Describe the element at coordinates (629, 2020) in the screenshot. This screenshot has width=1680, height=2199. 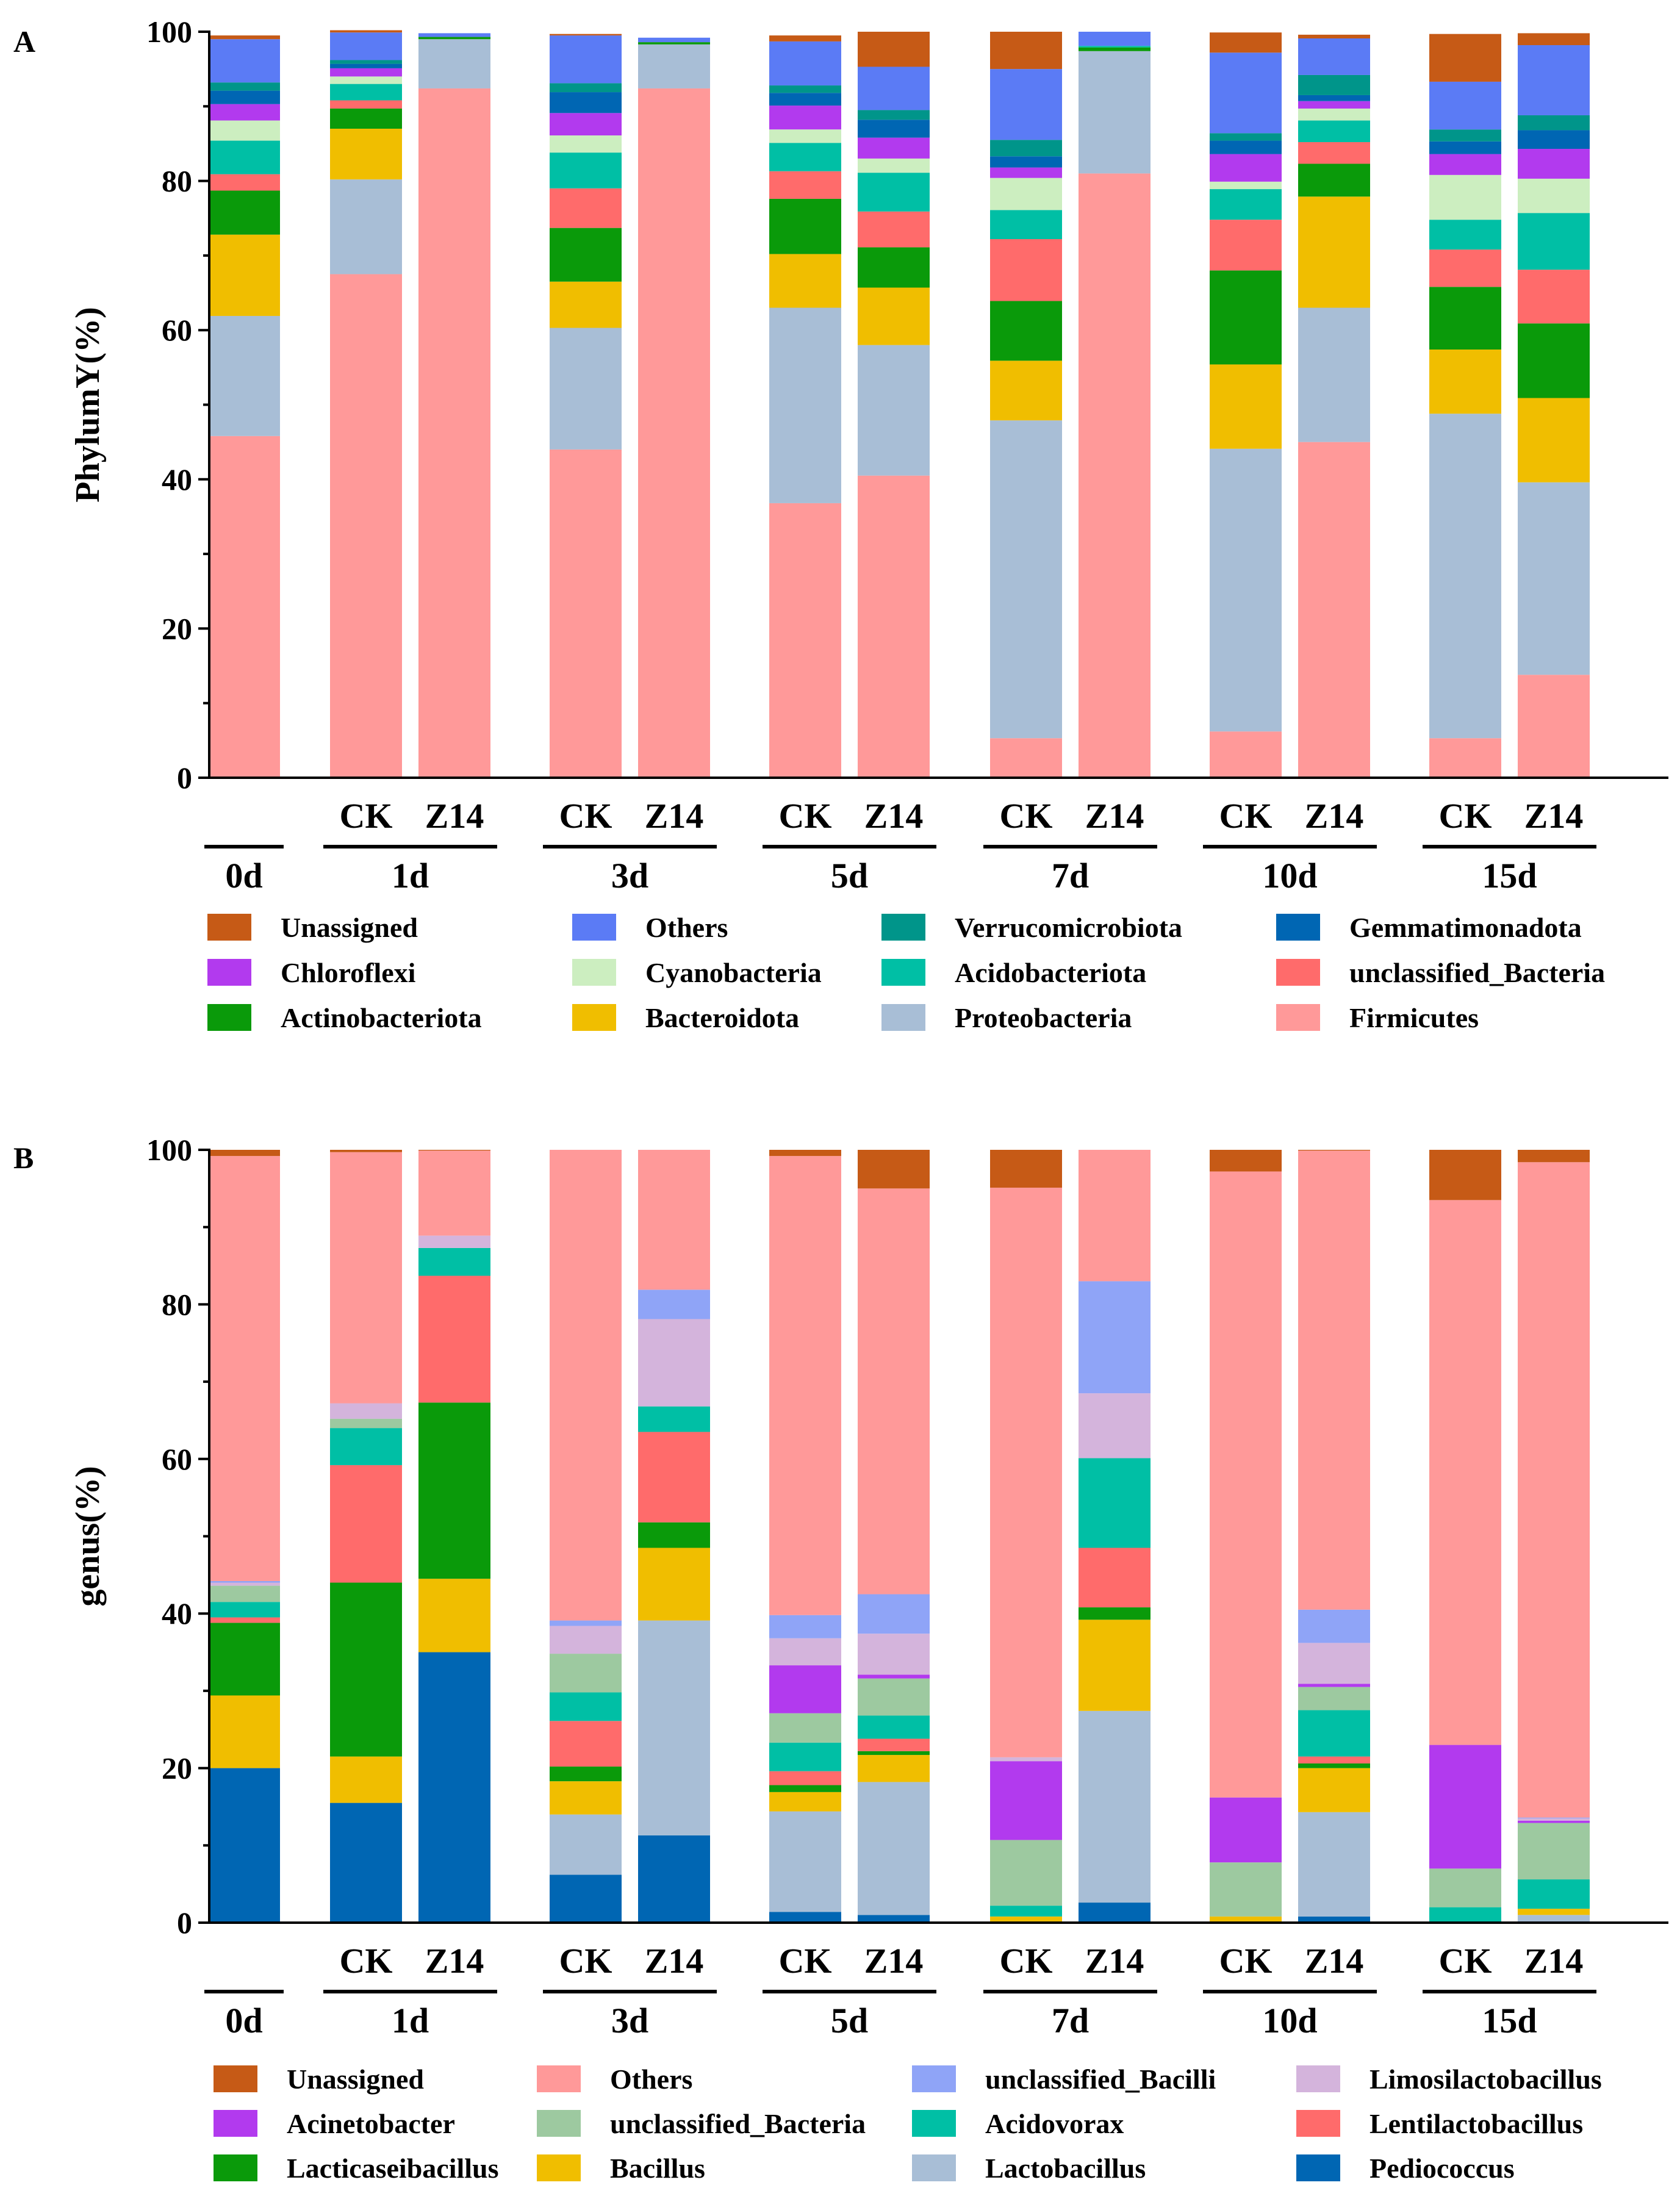
I see `b-group-label-3d: 3d` at that location.